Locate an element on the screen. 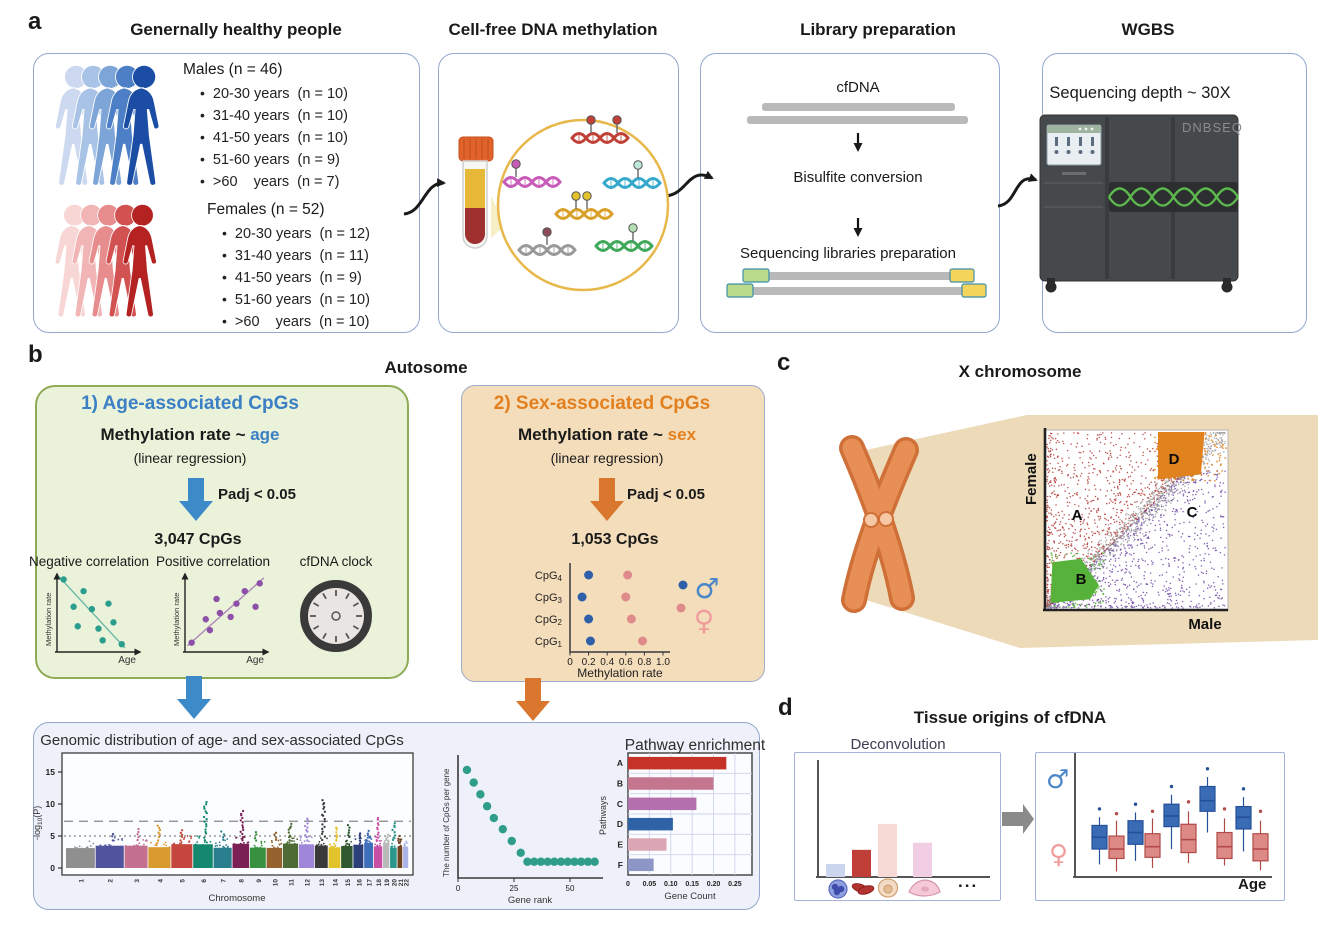  svg-text: 0.05 is located at coordinates (650, 884).